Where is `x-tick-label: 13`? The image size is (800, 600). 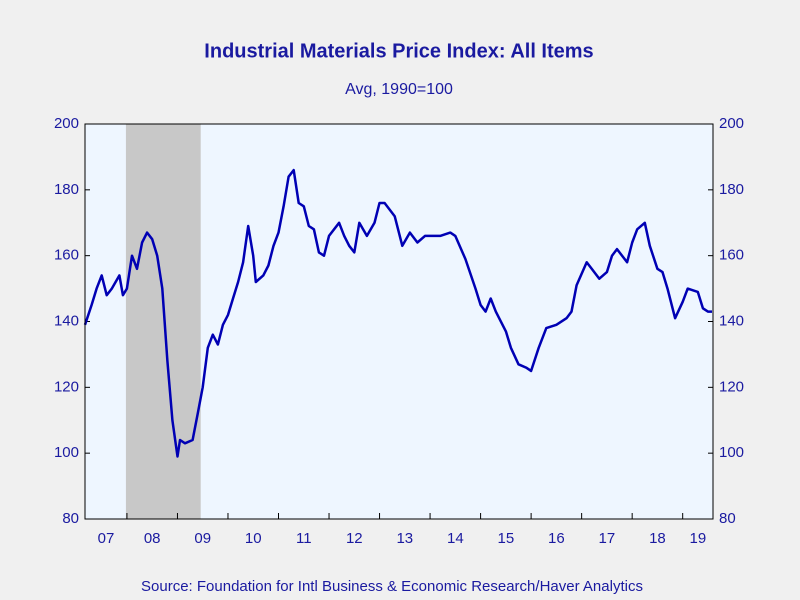
x-tick-label: 13 is located at coordinates (404, 538).